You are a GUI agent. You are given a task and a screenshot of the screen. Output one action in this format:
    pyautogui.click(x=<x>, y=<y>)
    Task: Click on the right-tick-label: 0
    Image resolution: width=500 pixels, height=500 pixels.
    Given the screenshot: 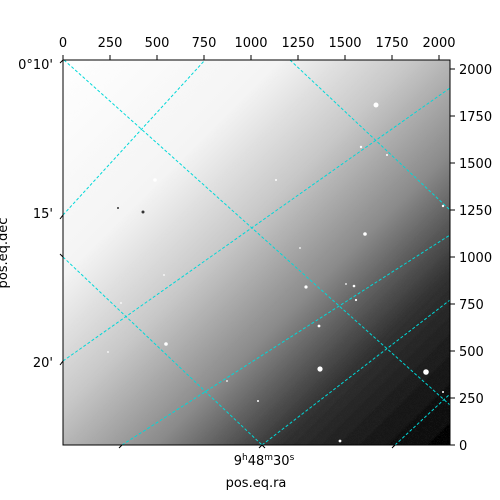 What is the action you would take?
    pyautogui.click(x=463, y=446)
    